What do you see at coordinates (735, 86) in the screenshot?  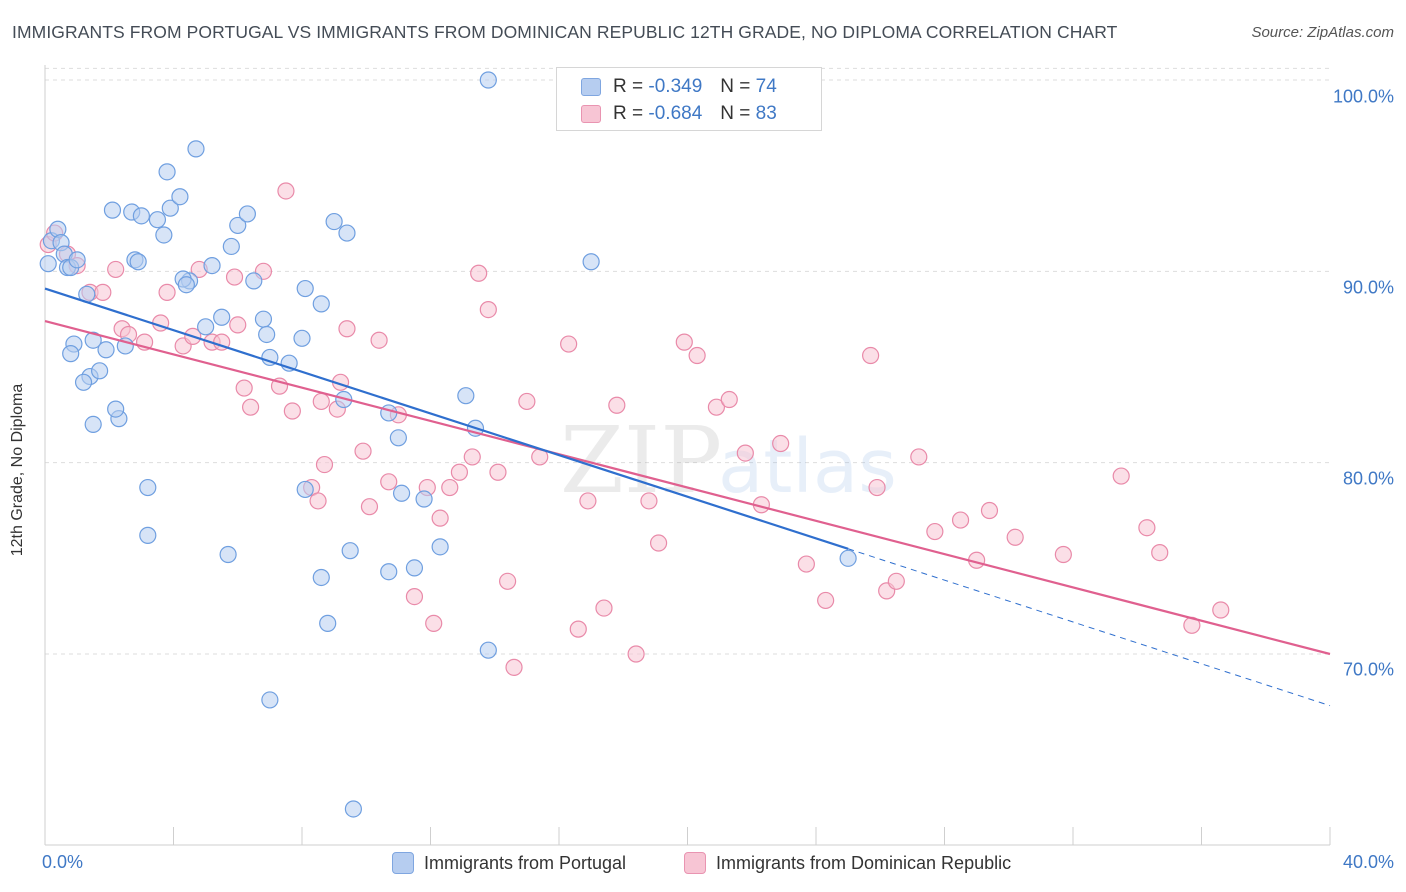 I see `legend-n-label: N =` at bounding box center [735, 86].